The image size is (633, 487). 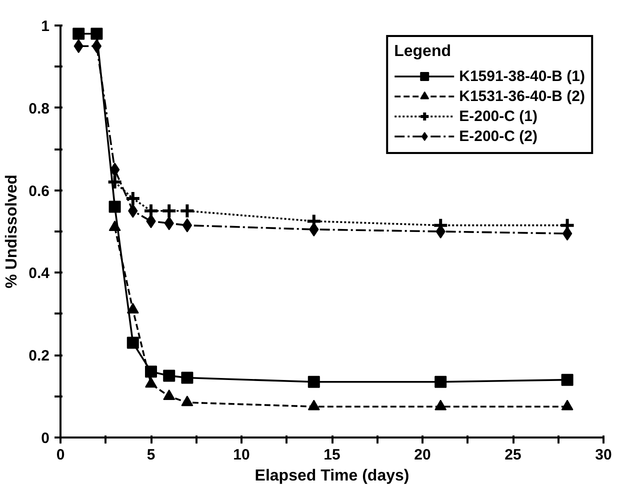 What do you see at coordinates (12, 231) in the screenshot?
I see `y-axis-title: % Undissolved` at bounding box center [12, 231].